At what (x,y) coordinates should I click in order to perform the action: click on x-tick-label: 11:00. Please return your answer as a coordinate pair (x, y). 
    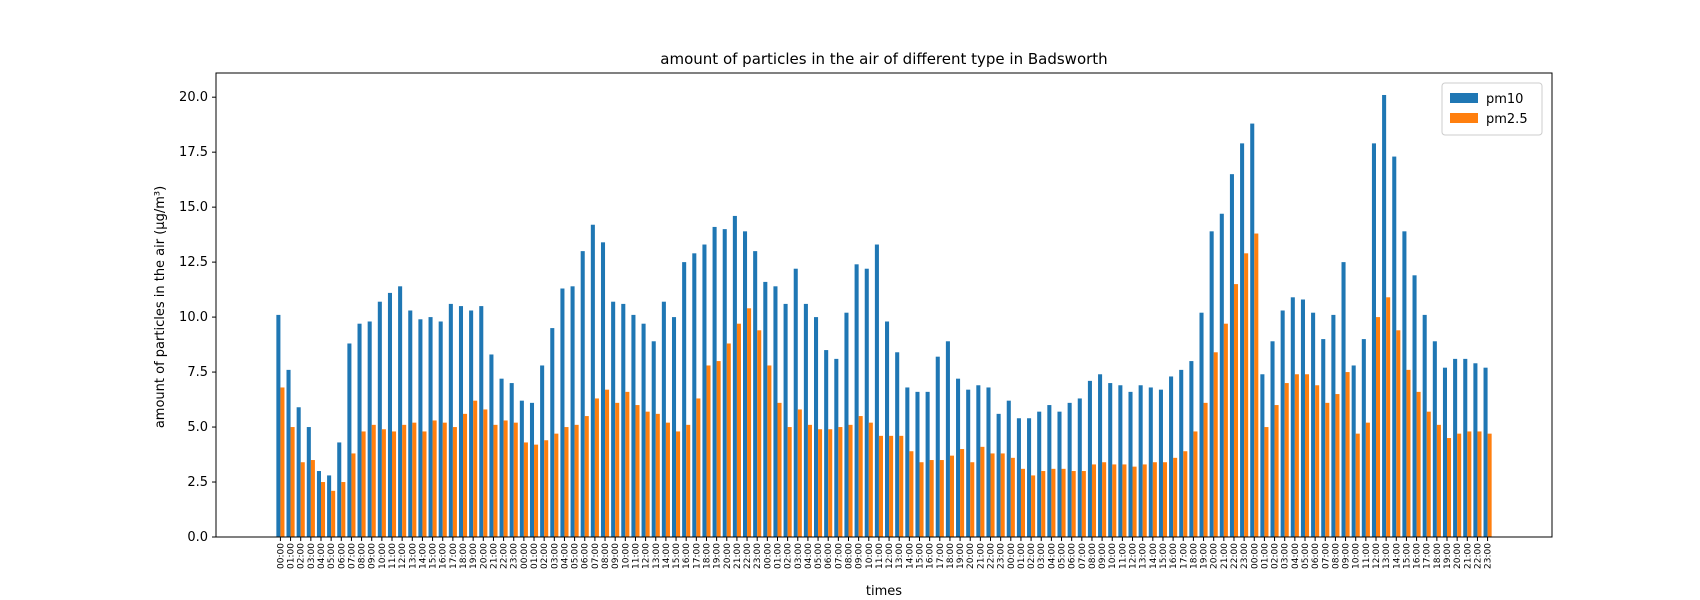
    Looking at the image, I should click on (1123, 556).